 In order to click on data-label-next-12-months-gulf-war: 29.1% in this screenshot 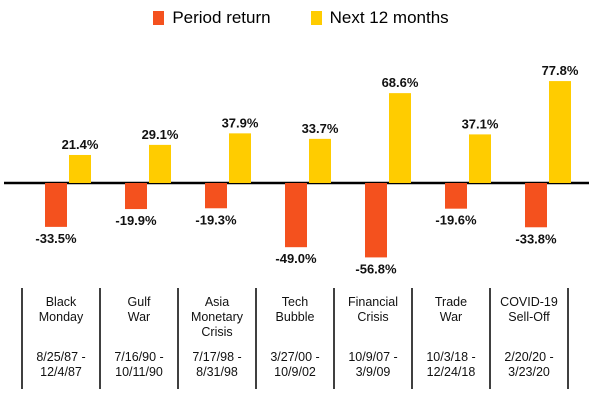, I will do `click(160, 134)`.